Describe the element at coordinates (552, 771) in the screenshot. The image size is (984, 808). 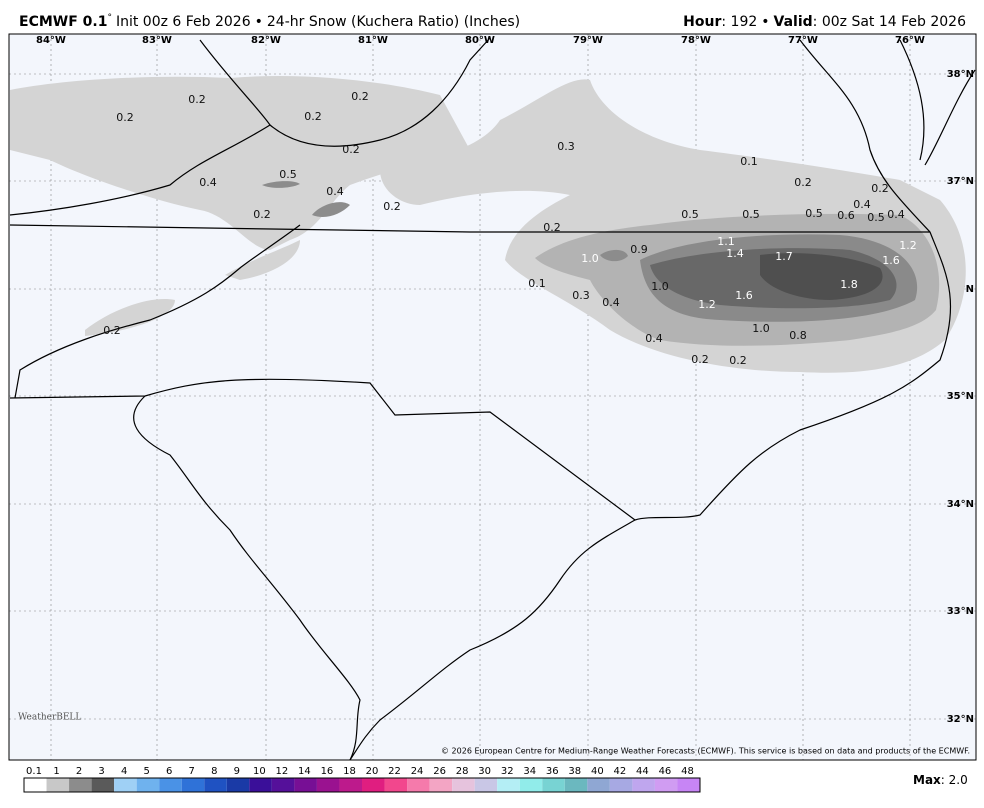
I see `colorbar-label: 36` at that location.